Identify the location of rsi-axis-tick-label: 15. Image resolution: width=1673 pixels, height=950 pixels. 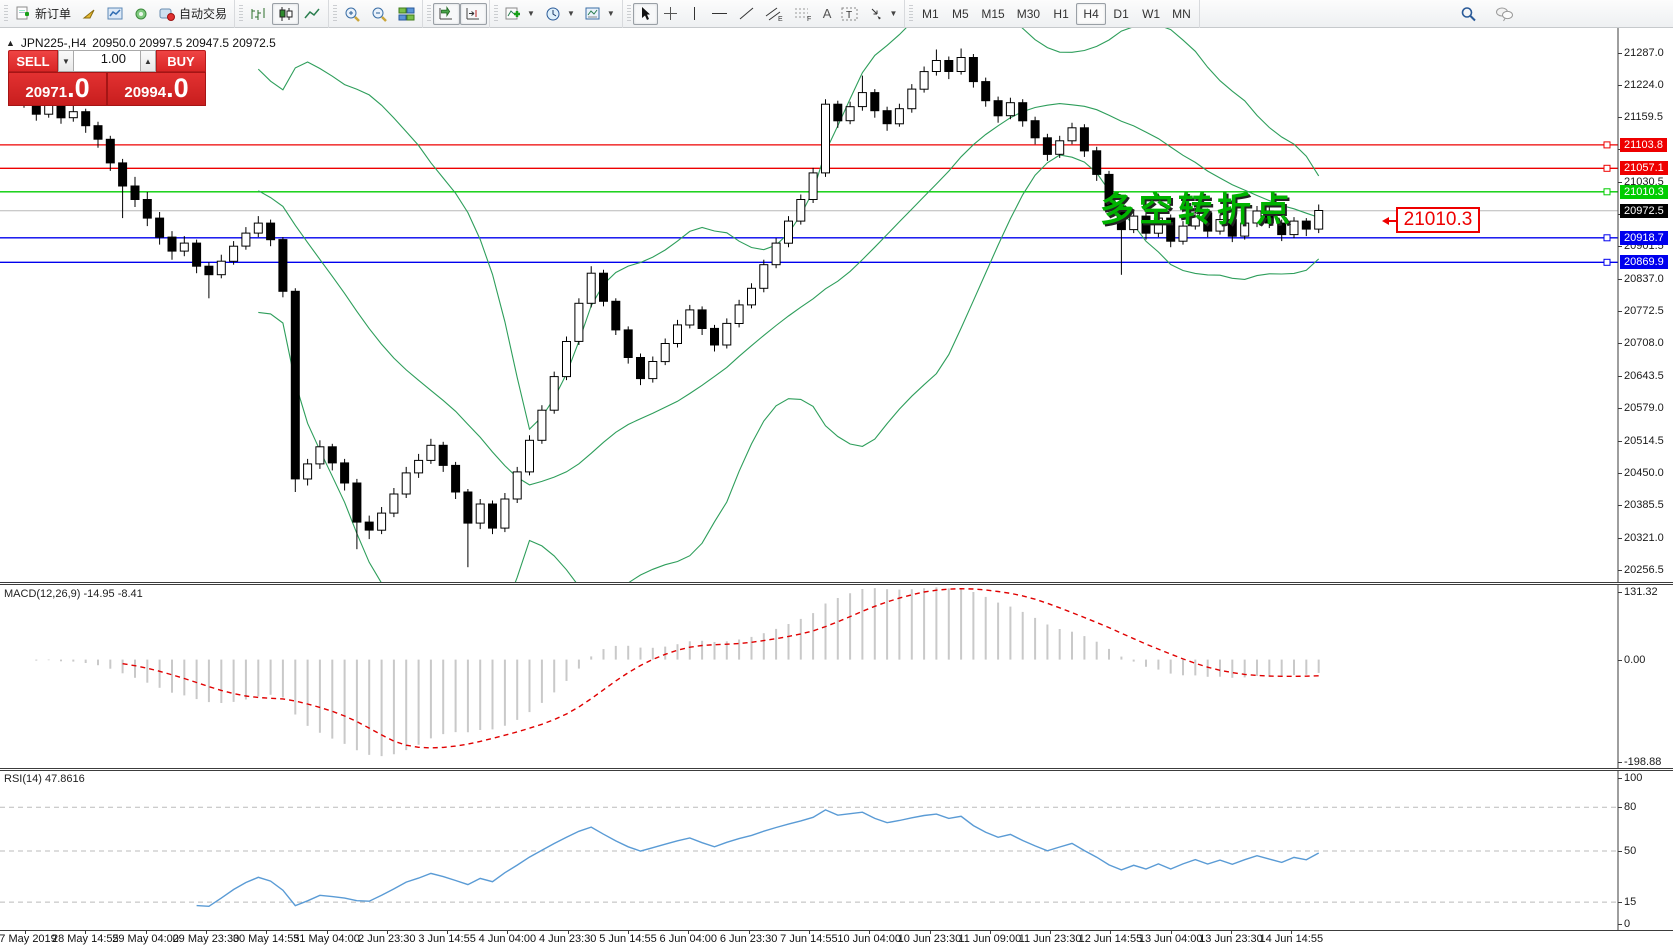
(1630, 902).